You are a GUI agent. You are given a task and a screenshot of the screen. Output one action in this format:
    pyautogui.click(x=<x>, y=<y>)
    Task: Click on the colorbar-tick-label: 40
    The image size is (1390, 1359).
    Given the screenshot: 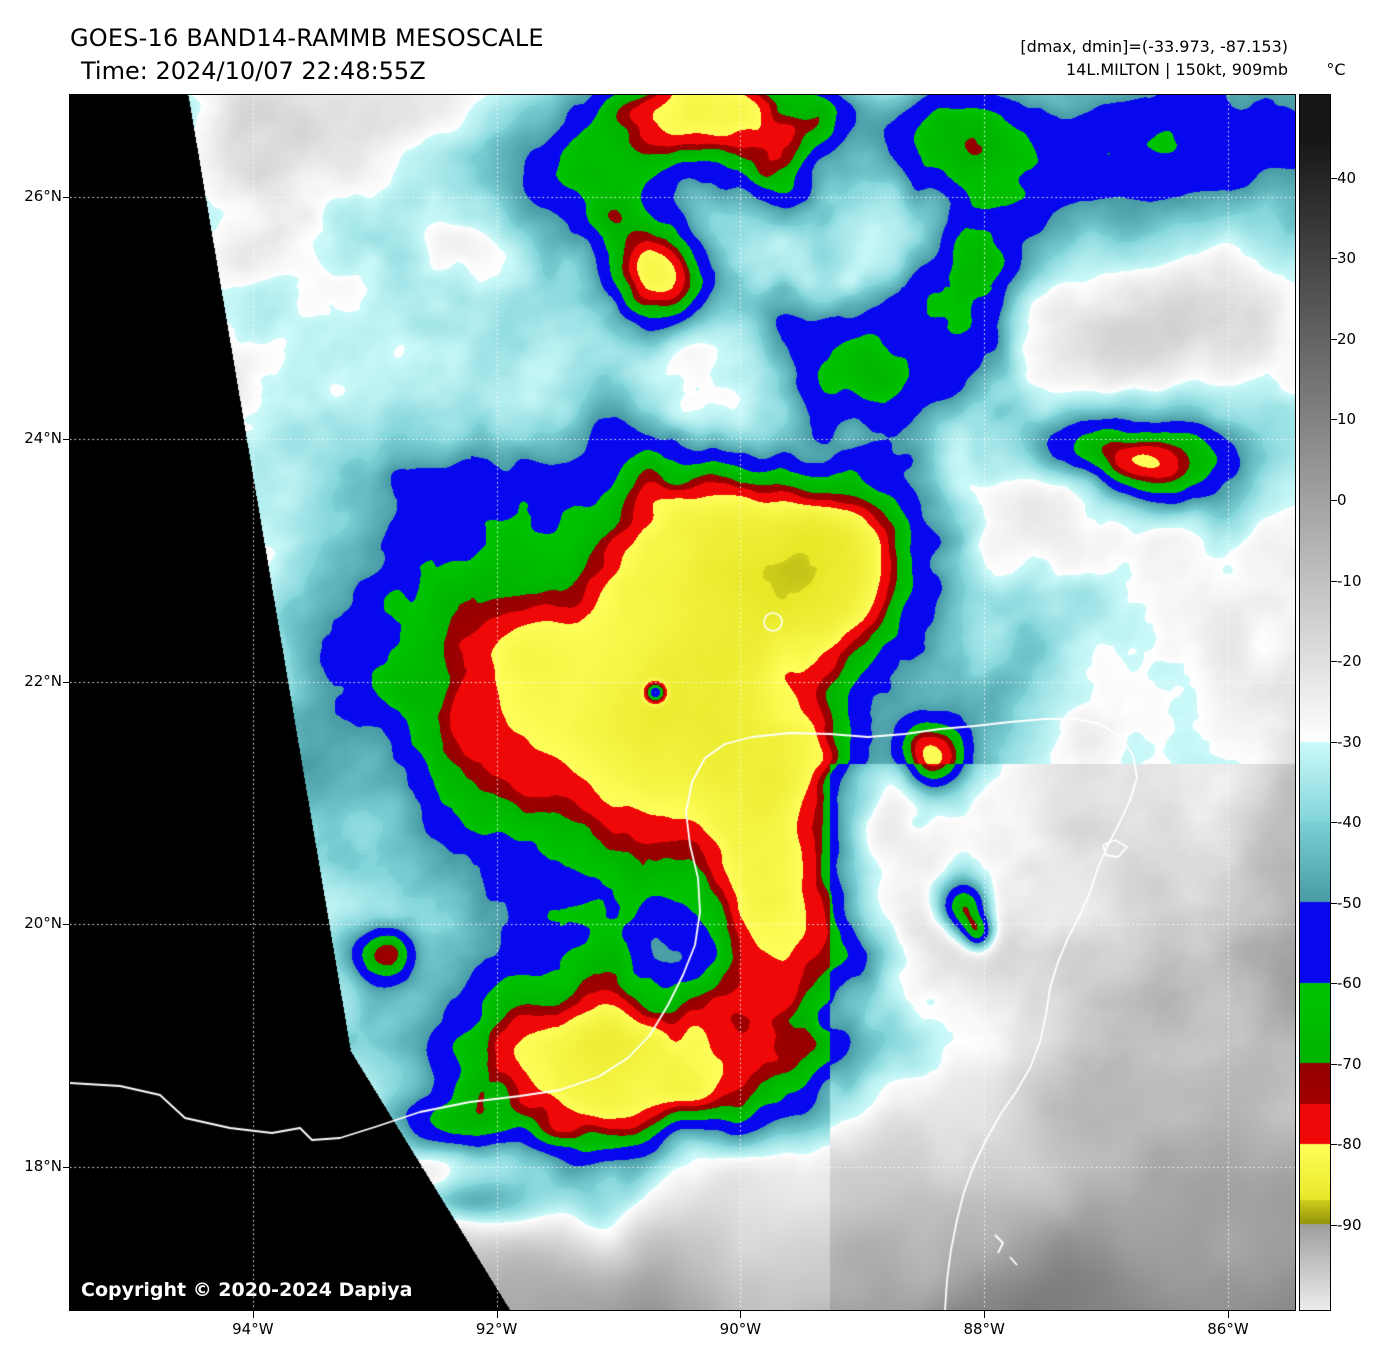 What is the action you would take?
    pyautogui.click(x=1347, y=177)
    